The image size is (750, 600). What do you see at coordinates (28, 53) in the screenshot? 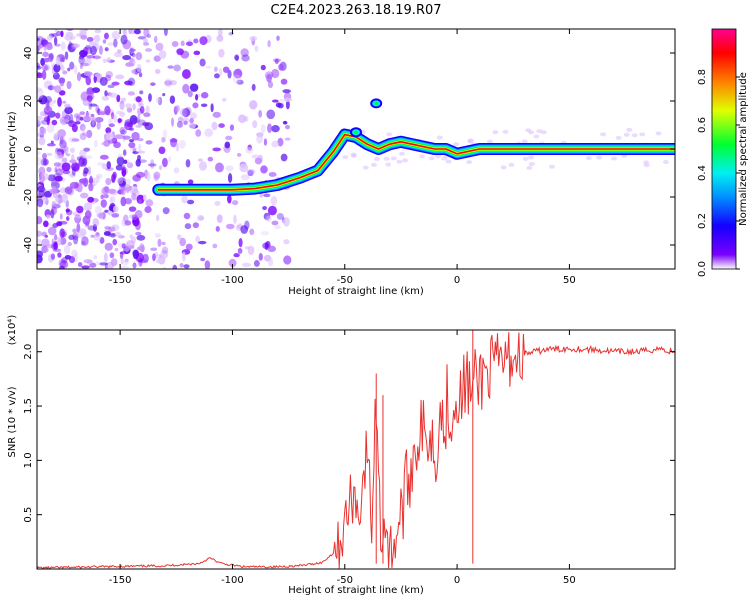
I see `y-tick-label: 40` at bounding box center [28, 53].